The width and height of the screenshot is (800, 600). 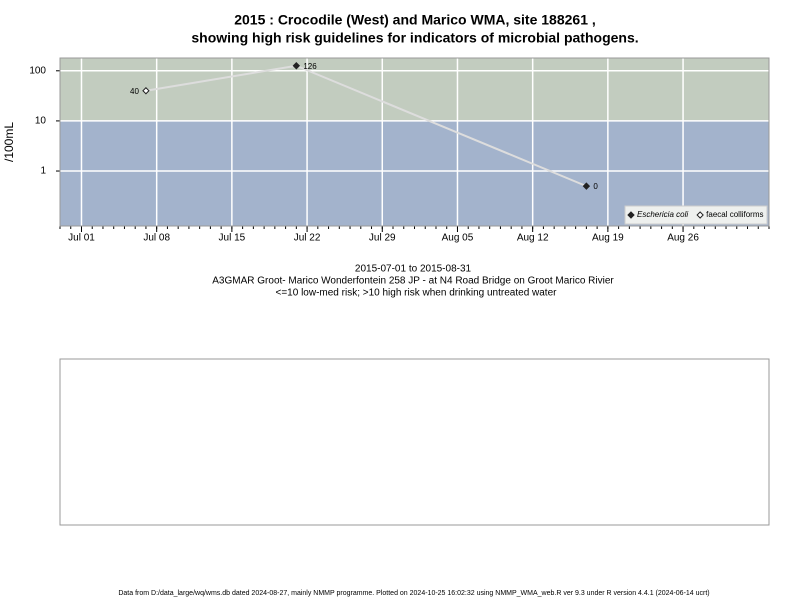 I want to click on x-tick-label: Jul 15, so click(x=232, y=238).